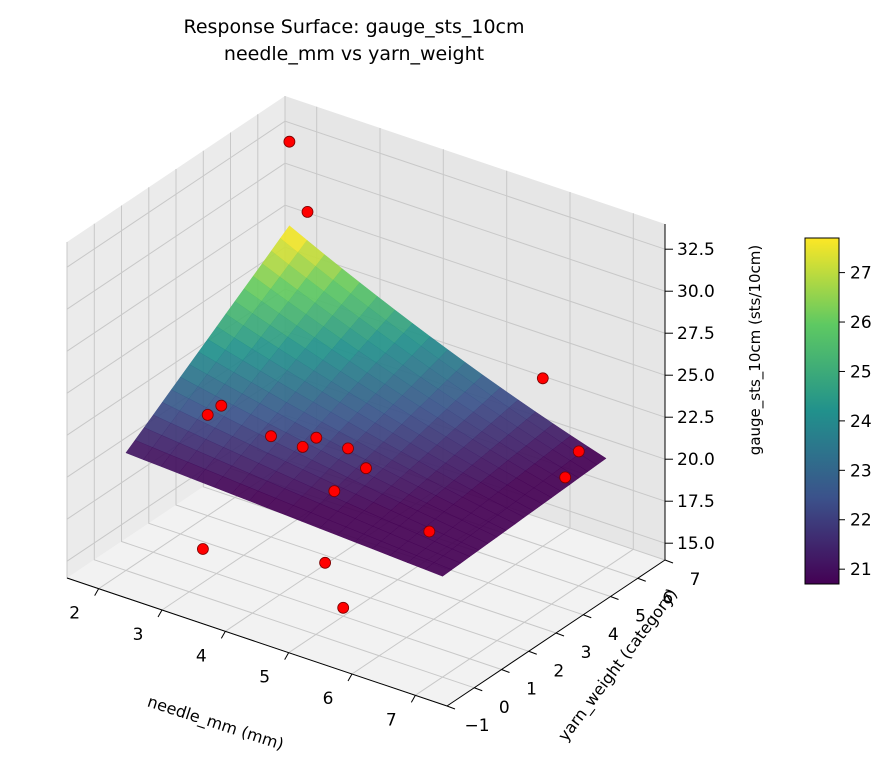 The image size is (896, 766). Describe the element at coordinates (696, 334) in the screenshot. I see `z-tick-label: 27.5` at that location.